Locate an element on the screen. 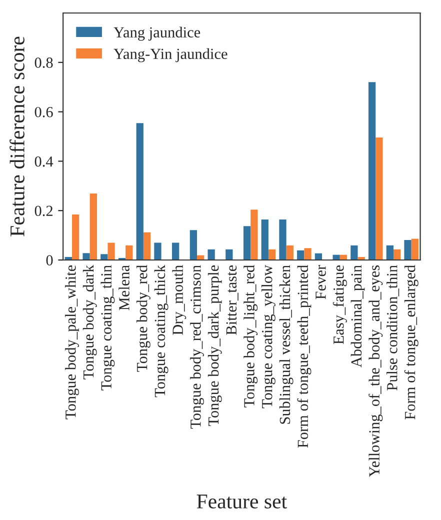 This screenshot has height=520, width=441. y-tick-label: 0.8 is located at coordinates (43, 63).